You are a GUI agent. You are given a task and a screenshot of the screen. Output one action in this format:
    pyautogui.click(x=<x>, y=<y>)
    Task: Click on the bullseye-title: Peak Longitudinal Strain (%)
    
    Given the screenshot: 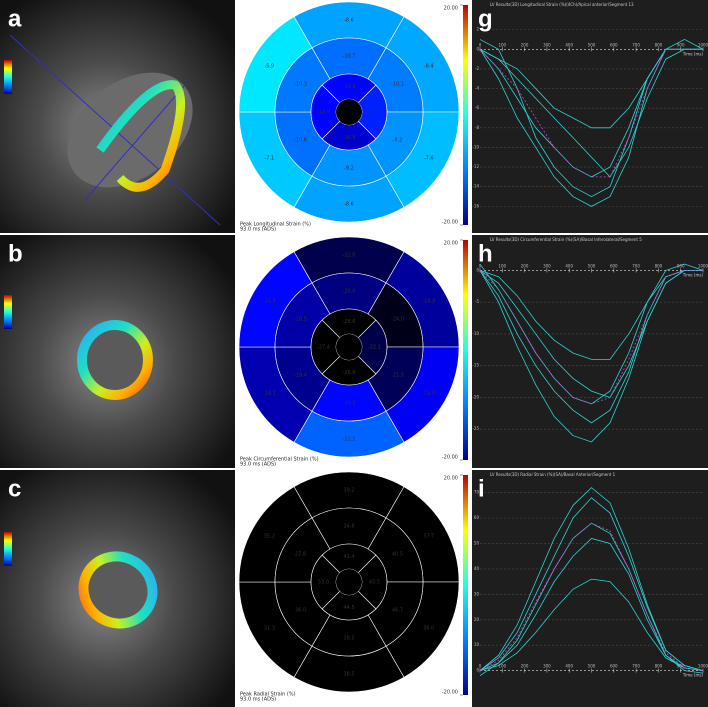 What is the action you would take?
    pyautogui.click(x=275, y=225)
    